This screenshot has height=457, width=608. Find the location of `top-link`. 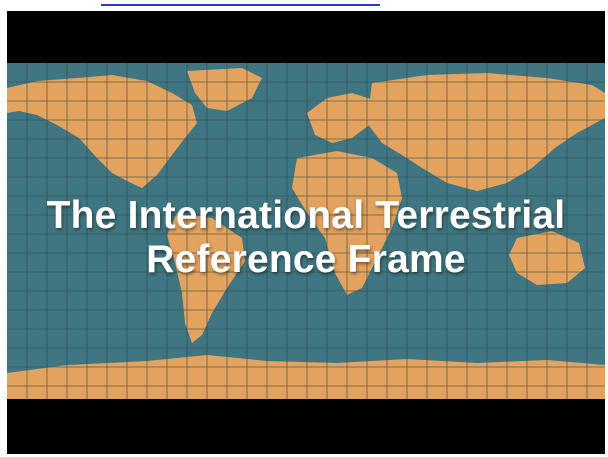

top-link is located at coordinates (240, 3).